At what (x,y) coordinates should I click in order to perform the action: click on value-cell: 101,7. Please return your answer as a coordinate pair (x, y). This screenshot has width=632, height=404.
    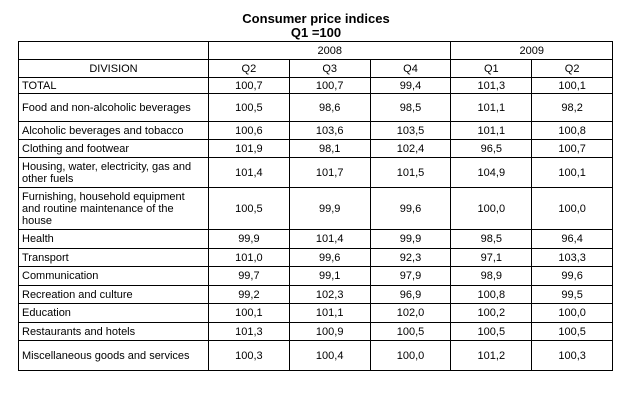
    Looking at the image, I should click on (329, 172).